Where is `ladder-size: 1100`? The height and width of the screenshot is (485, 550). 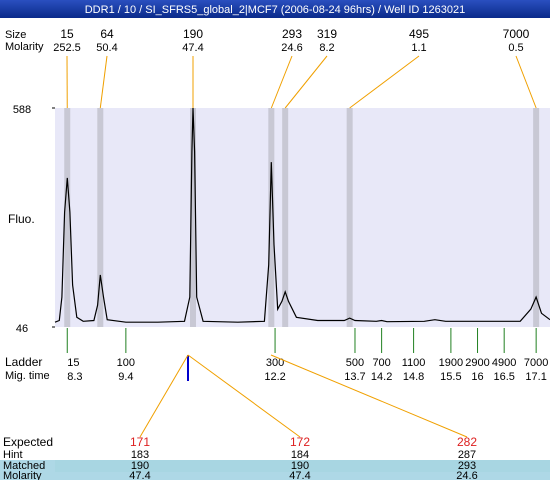 ladder-size: 1100 is located at coordinates (414, 363).